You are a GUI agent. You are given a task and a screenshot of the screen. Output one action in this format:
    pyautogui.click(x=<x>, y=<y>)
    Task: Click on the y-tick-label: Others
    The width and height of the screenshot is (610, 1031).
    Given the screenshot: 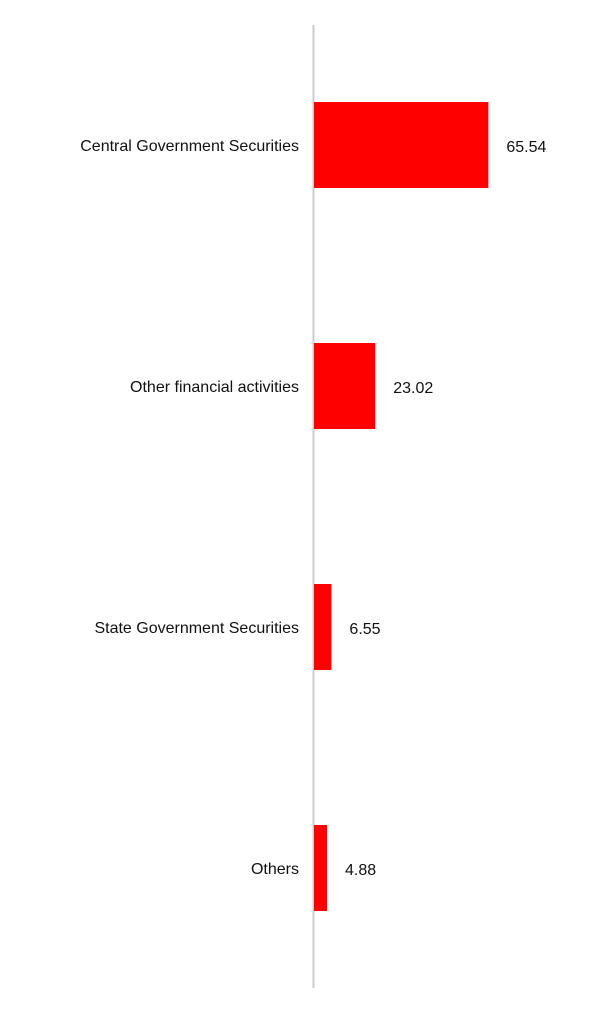 What is the action you would take?
    pyautogui.click(x=275, y=869)
    